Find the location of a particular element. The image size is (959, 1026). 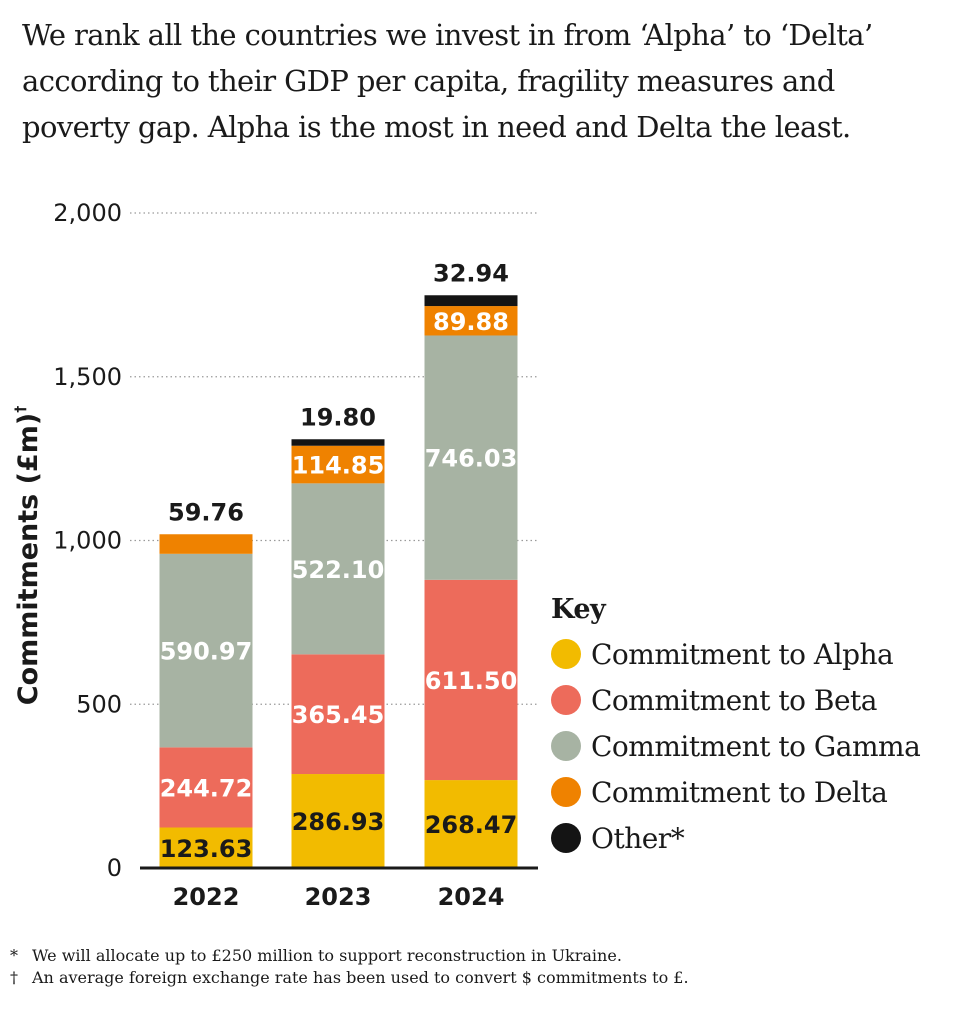

data-label: 611.50 is located at coordinates (471, 681).